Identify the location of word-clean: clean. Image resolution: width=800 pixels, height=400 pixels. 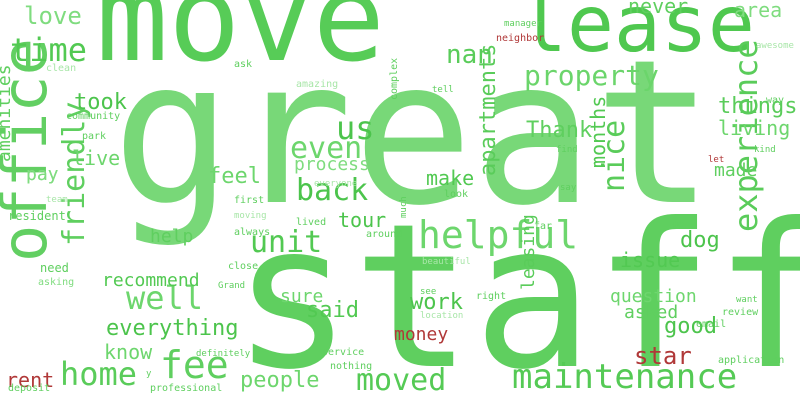
(61, 68).